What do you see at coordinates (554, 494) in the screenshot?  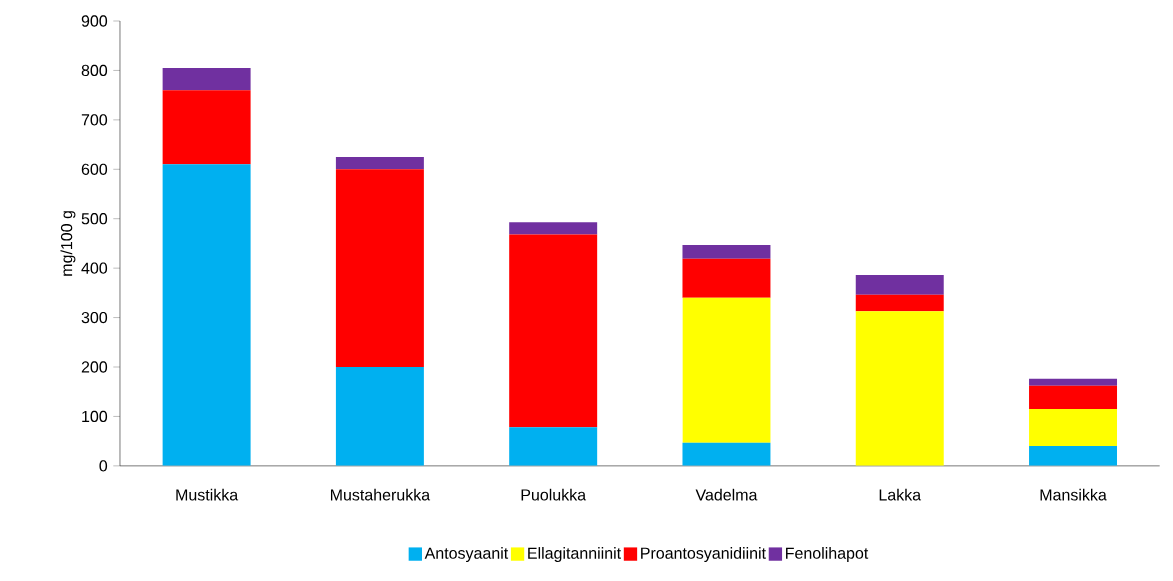 I see `x-tick-label: Puolukka` at bounding box center [554, 494].